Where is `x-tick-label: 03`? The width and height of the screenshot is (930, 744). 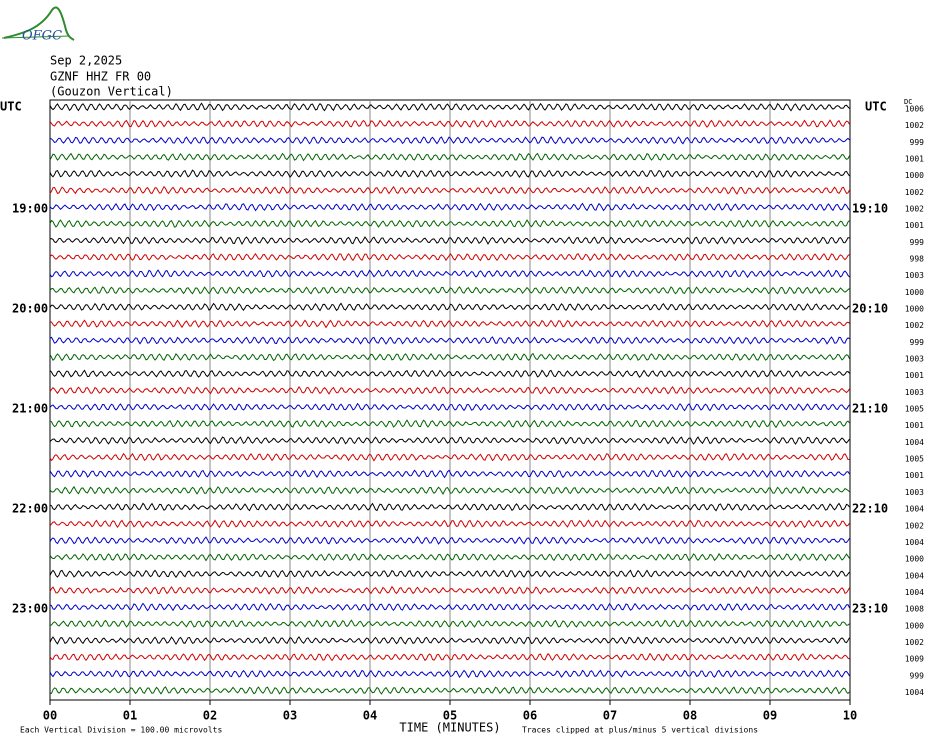 x-tick-label: 03 is located at coordinates (290, 716).